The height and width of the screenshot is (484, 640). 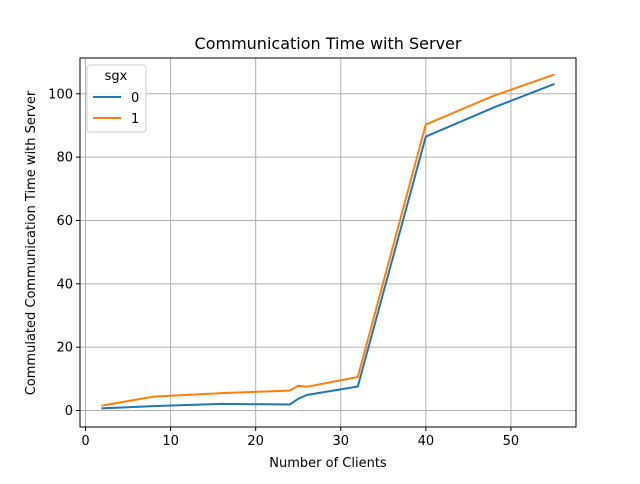 I want to click on legend-label-series-1: 1, so click(x=135, y=119).